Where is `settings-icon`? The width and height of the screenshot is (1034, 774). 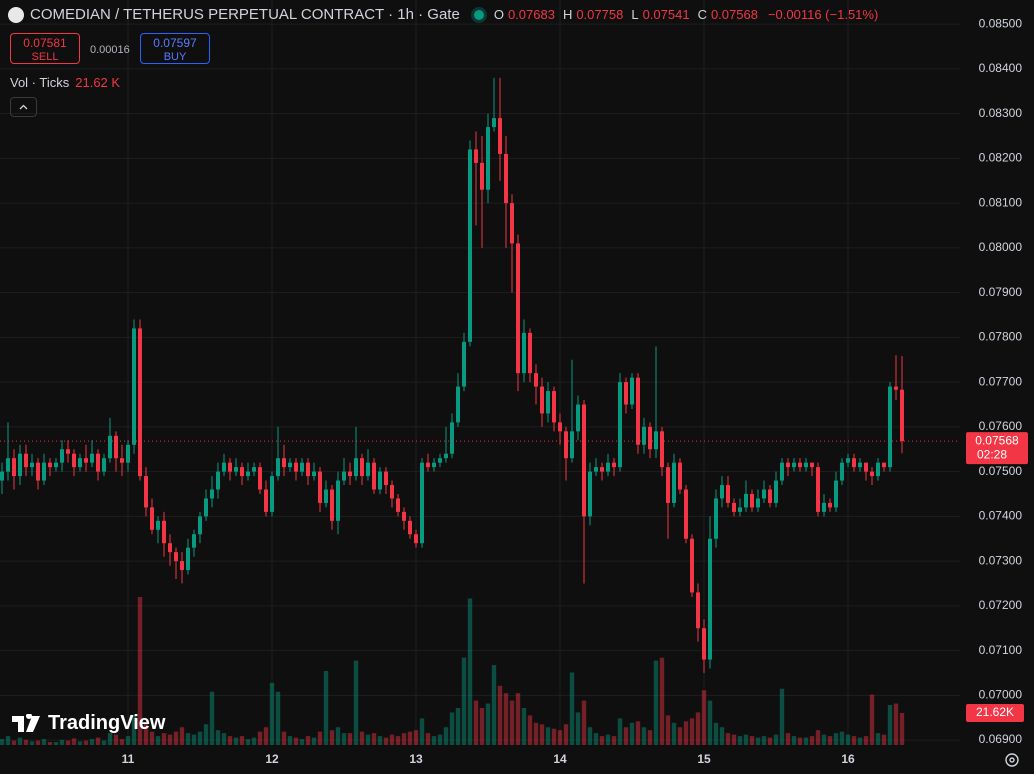 settings-icon is located at coordinates (1012, 760).